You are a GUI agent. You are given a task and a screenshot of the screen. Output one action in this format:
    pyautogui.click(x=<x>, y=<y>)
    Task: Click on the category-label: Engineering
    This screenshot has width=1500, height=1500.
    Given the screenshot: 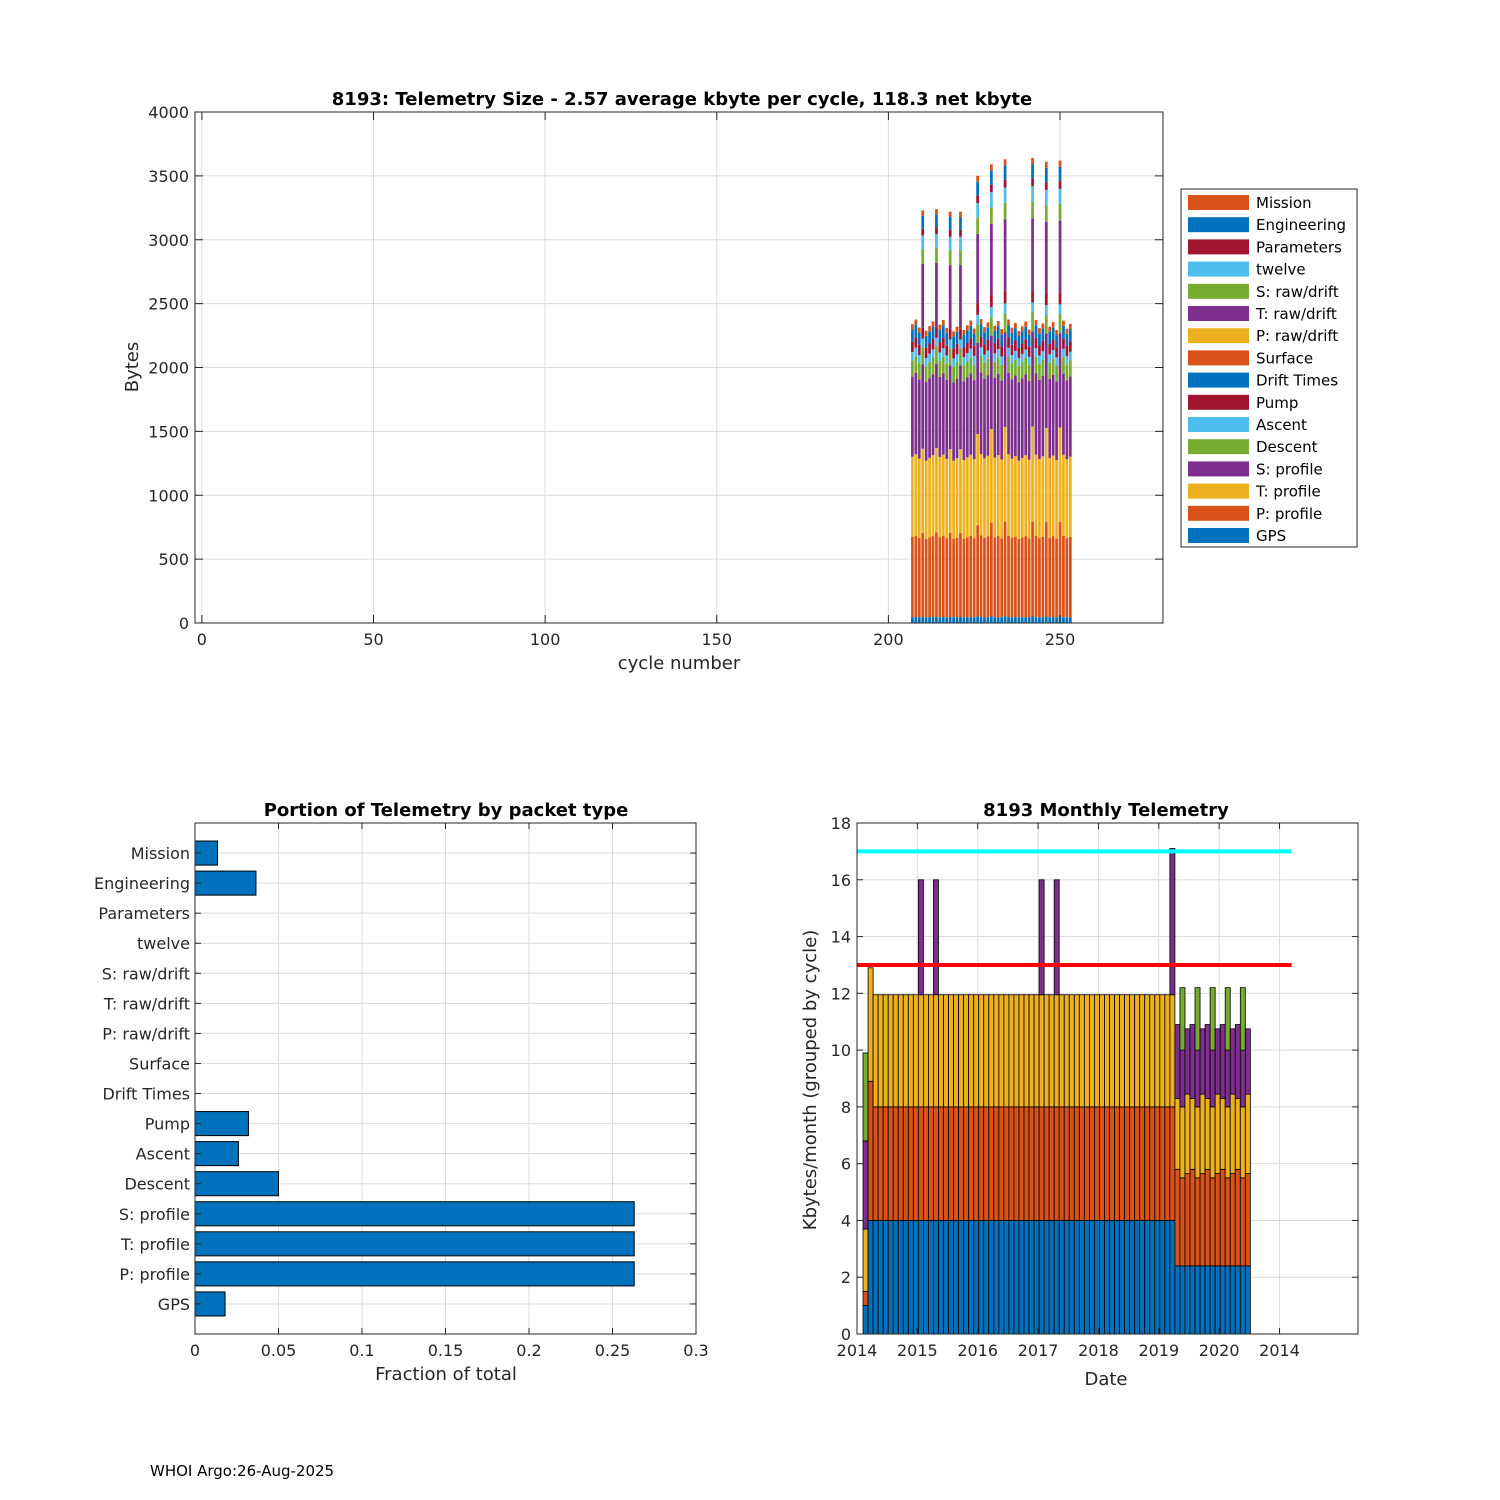 What is the action you would take?
    pyautogui.click(x=142, y=883)
    